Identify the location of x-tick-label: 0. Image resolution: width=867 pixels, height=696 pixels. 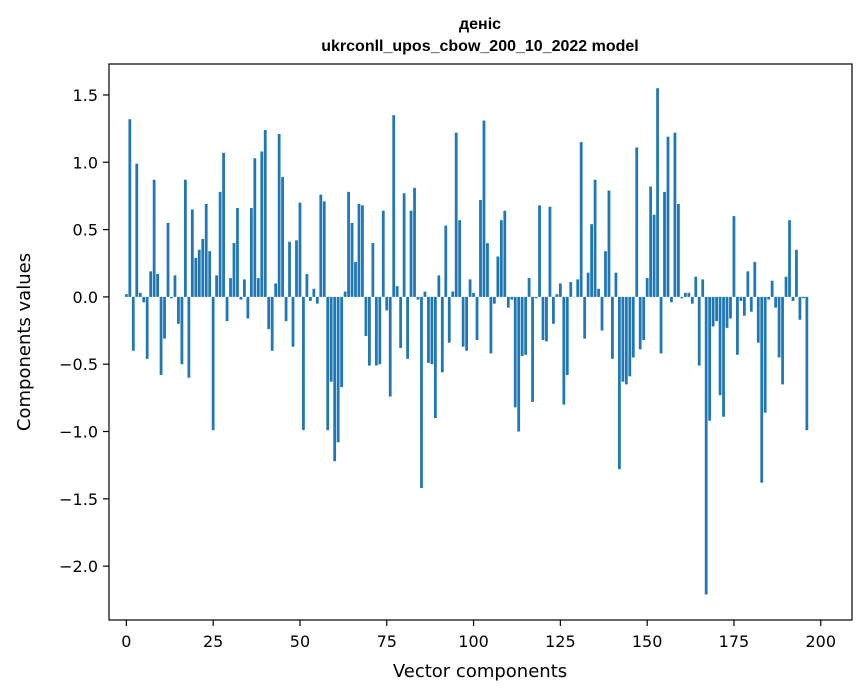
(126, 641).